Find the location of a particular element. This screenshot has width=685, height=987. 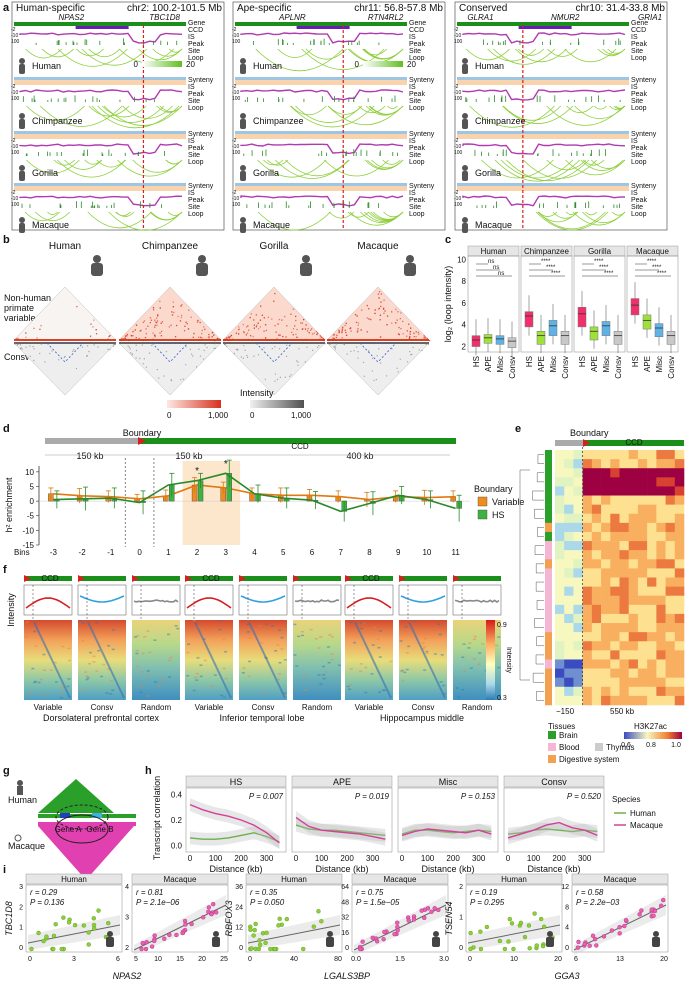

profile-line is located at coordinates (263, 599).